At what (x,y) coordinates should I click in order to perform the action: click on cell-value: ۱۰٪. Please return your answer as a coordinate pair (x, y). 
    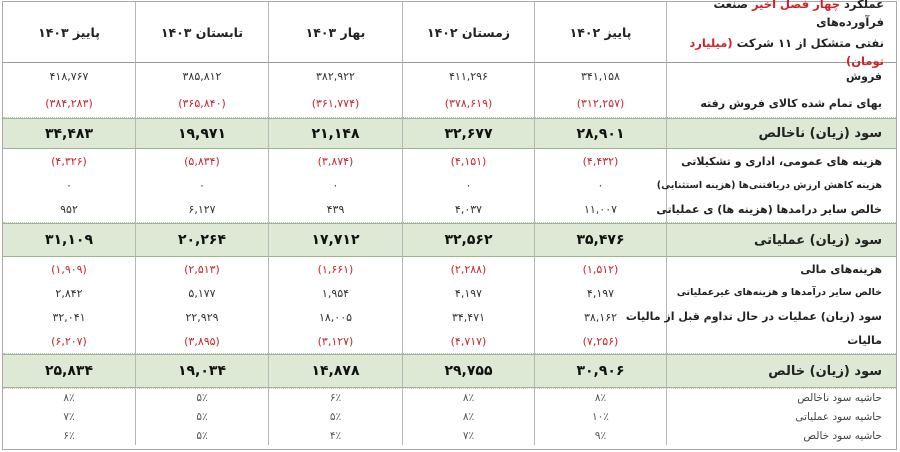
    Looking at the image, I should click on (600, 416).